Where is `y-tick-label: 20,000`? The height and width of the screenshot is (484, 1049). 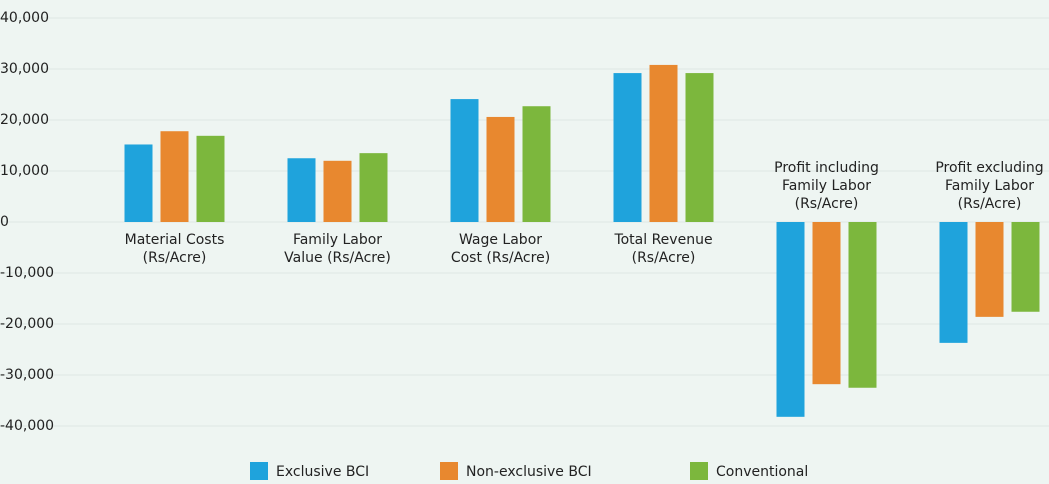 y-tick-label: 20,000 is located at coordinates (24, 120).